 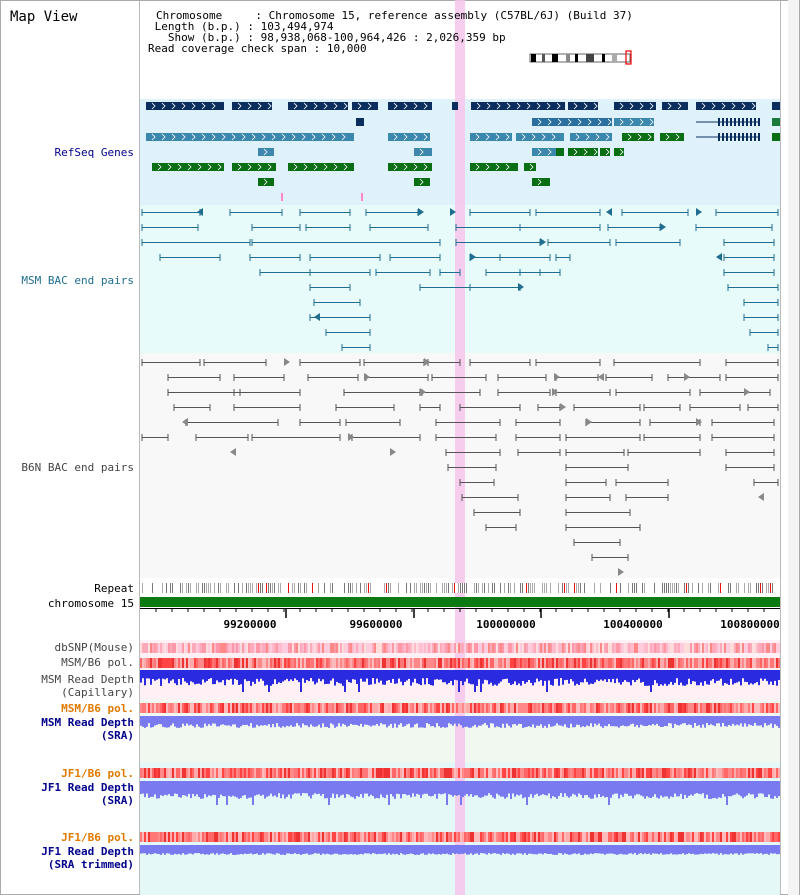 What do you see at coordinates (77, 280) in the screenshot?
I see `track-label-msm-bac: MSM BAC end pairs` at bounding box center [77, 280].